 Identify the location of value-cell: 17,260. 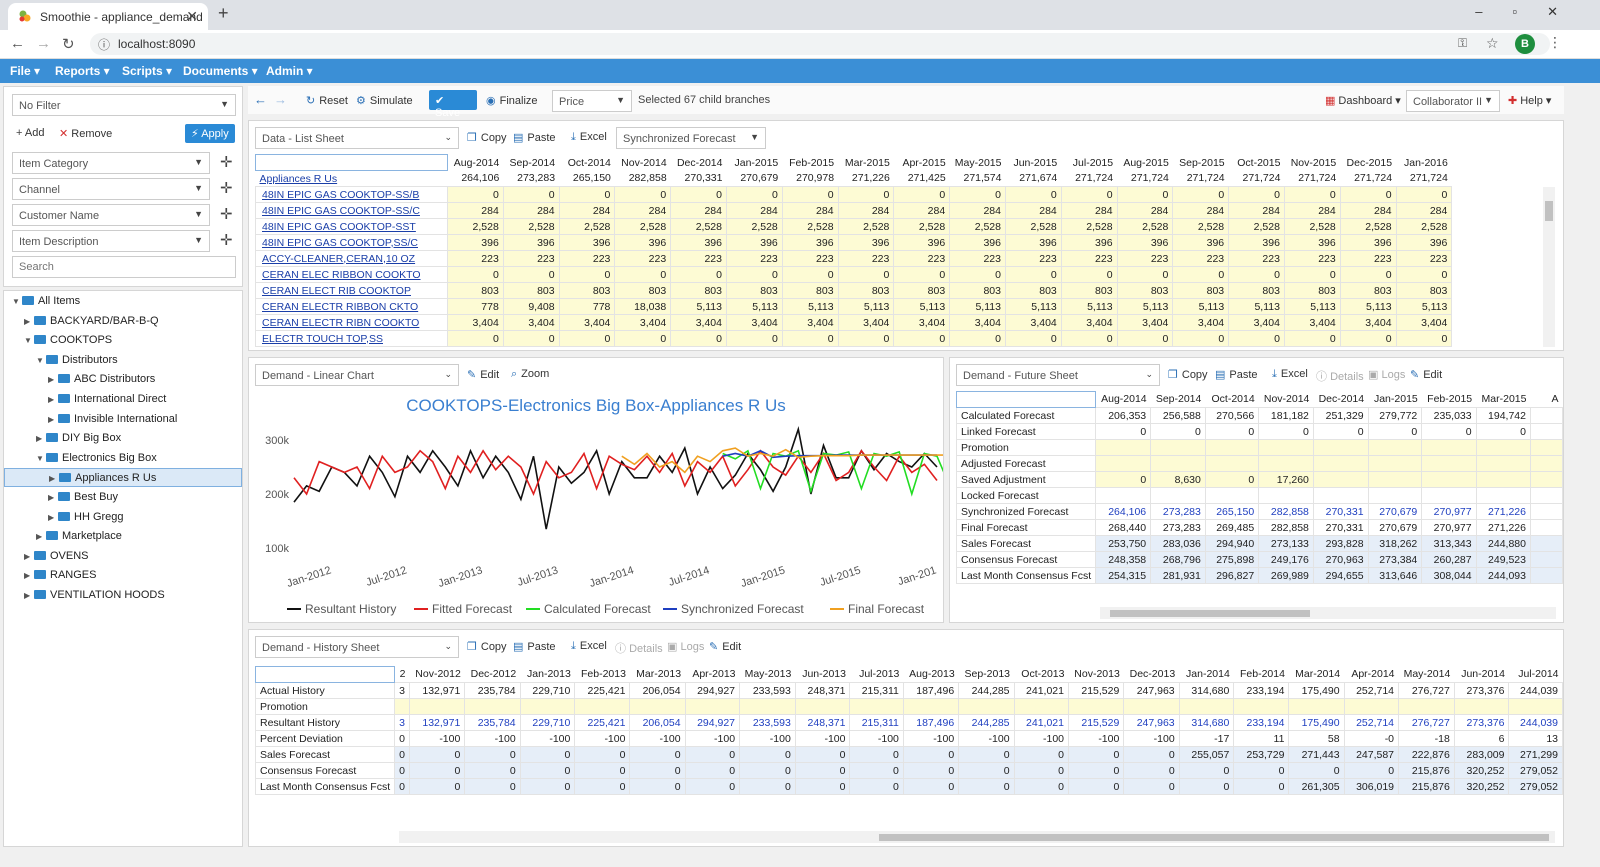
(1286, 479).